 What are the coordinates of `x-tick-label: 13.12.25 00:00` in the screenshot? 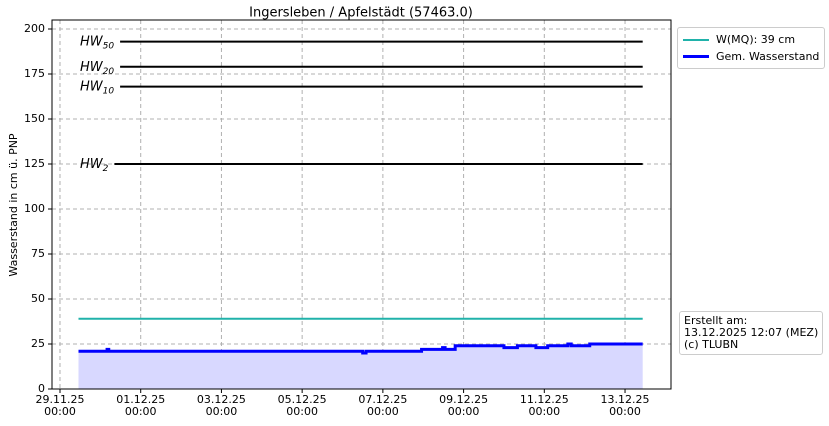 It's located at (625, 405).